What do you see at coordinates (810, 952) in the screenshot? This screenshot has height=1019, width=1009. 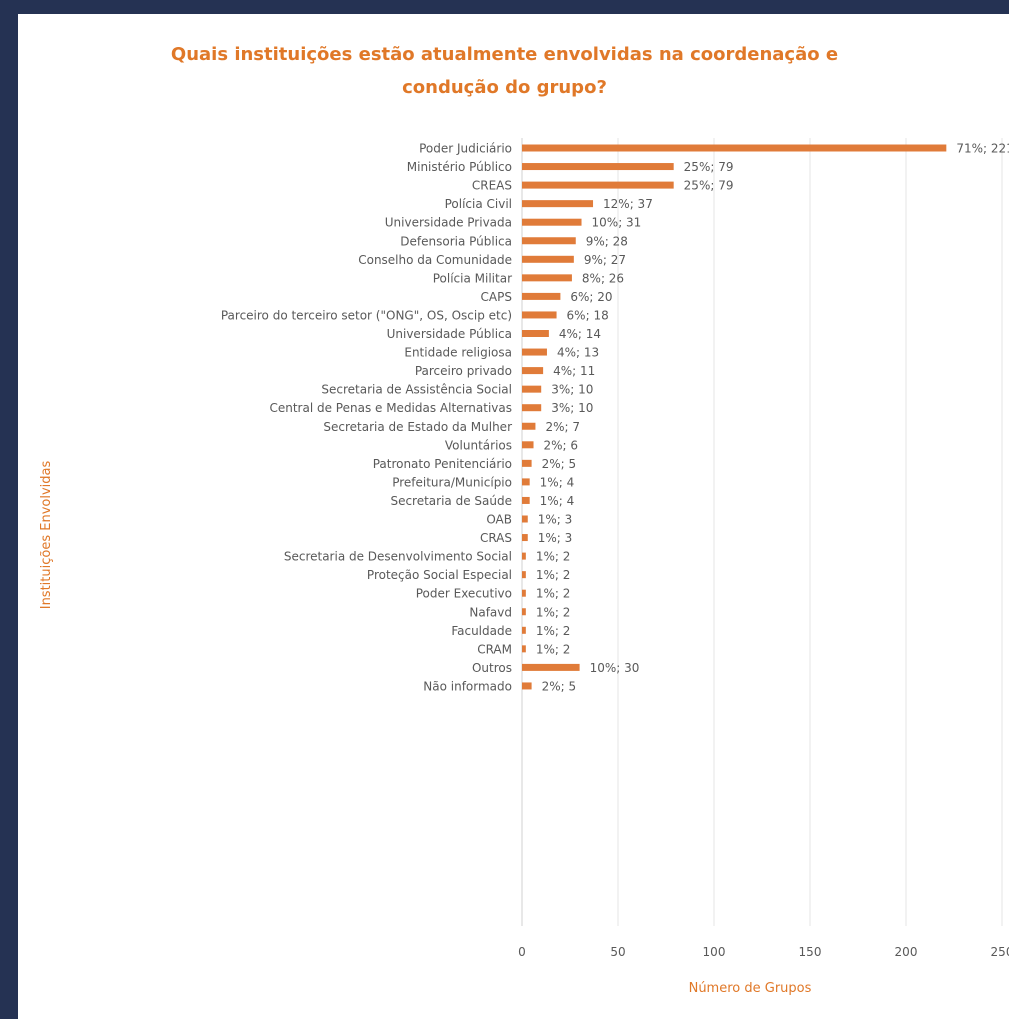 I see `x-tick-label: 150` at bounding box center [810, 952].